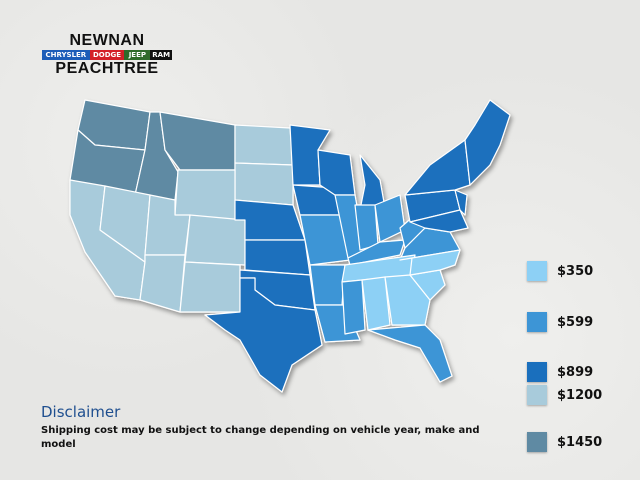  Describe the element at coordinates (575, 322) in the screenshot. I see `legend-label: $599` at that location.